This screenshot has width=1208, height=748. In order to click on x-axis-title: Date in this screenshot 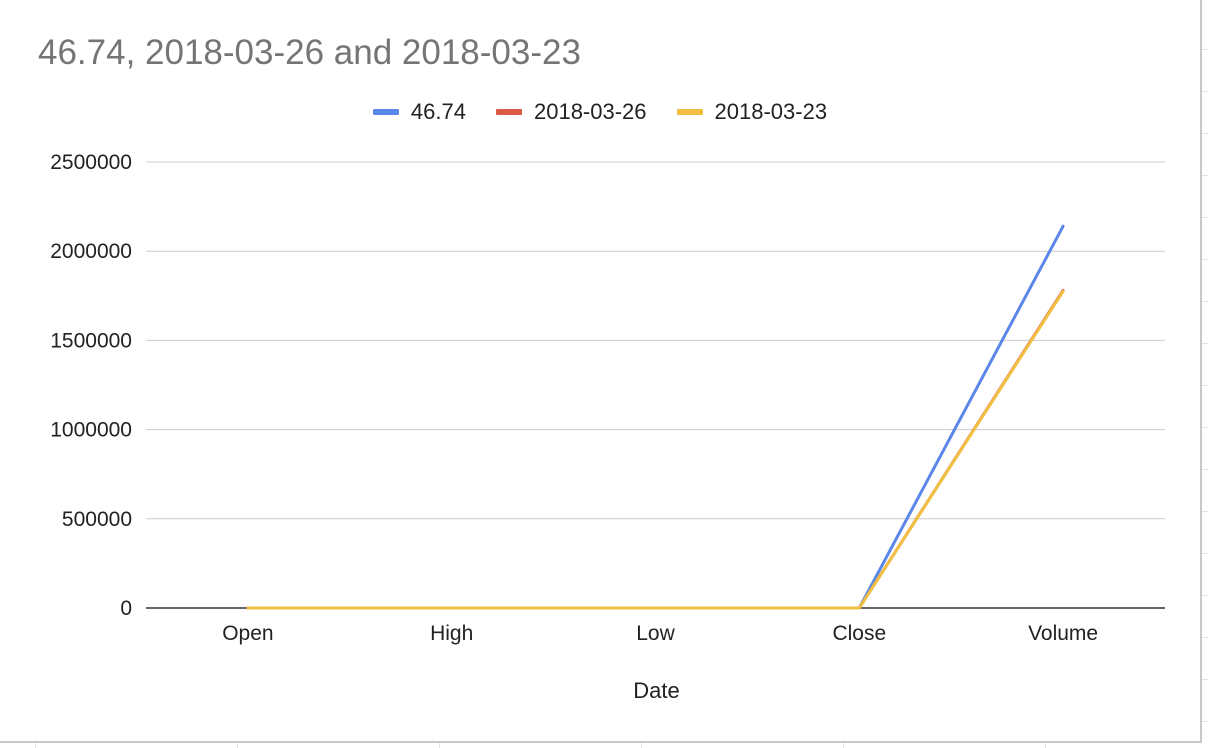, I will do `click(656, 690)`.